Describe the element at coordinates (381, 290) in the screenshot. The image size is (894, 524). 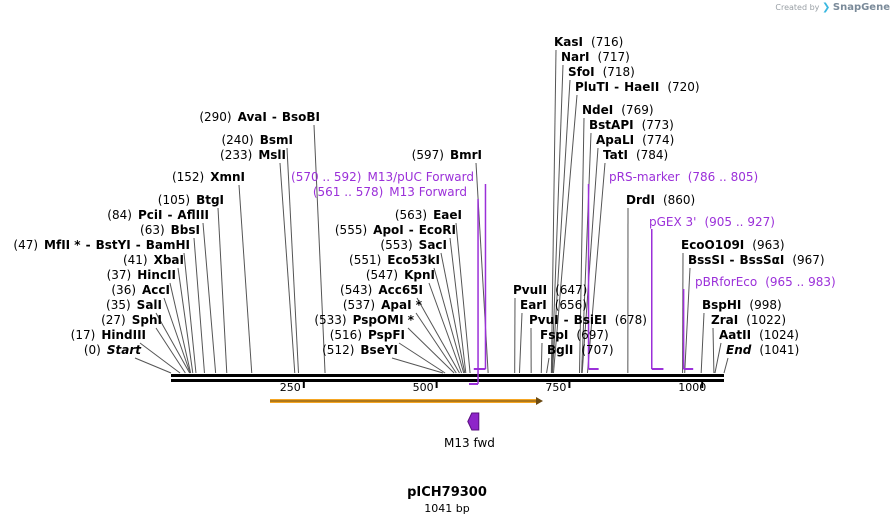
I see `site-label-acc65i: (543) Acc65I` at that location.